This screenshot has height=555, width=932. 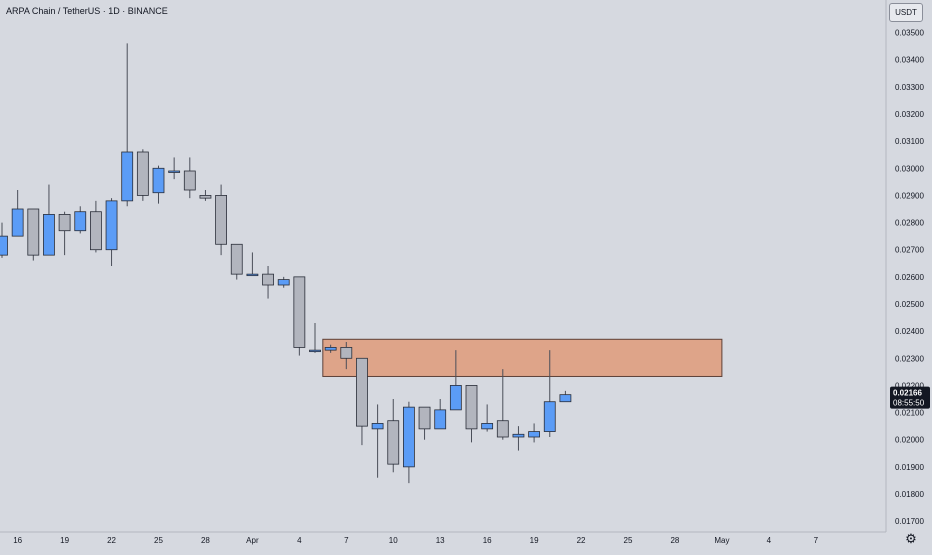 I want to click on price-tick-label: 0.03300, so click(x=909, y=87).